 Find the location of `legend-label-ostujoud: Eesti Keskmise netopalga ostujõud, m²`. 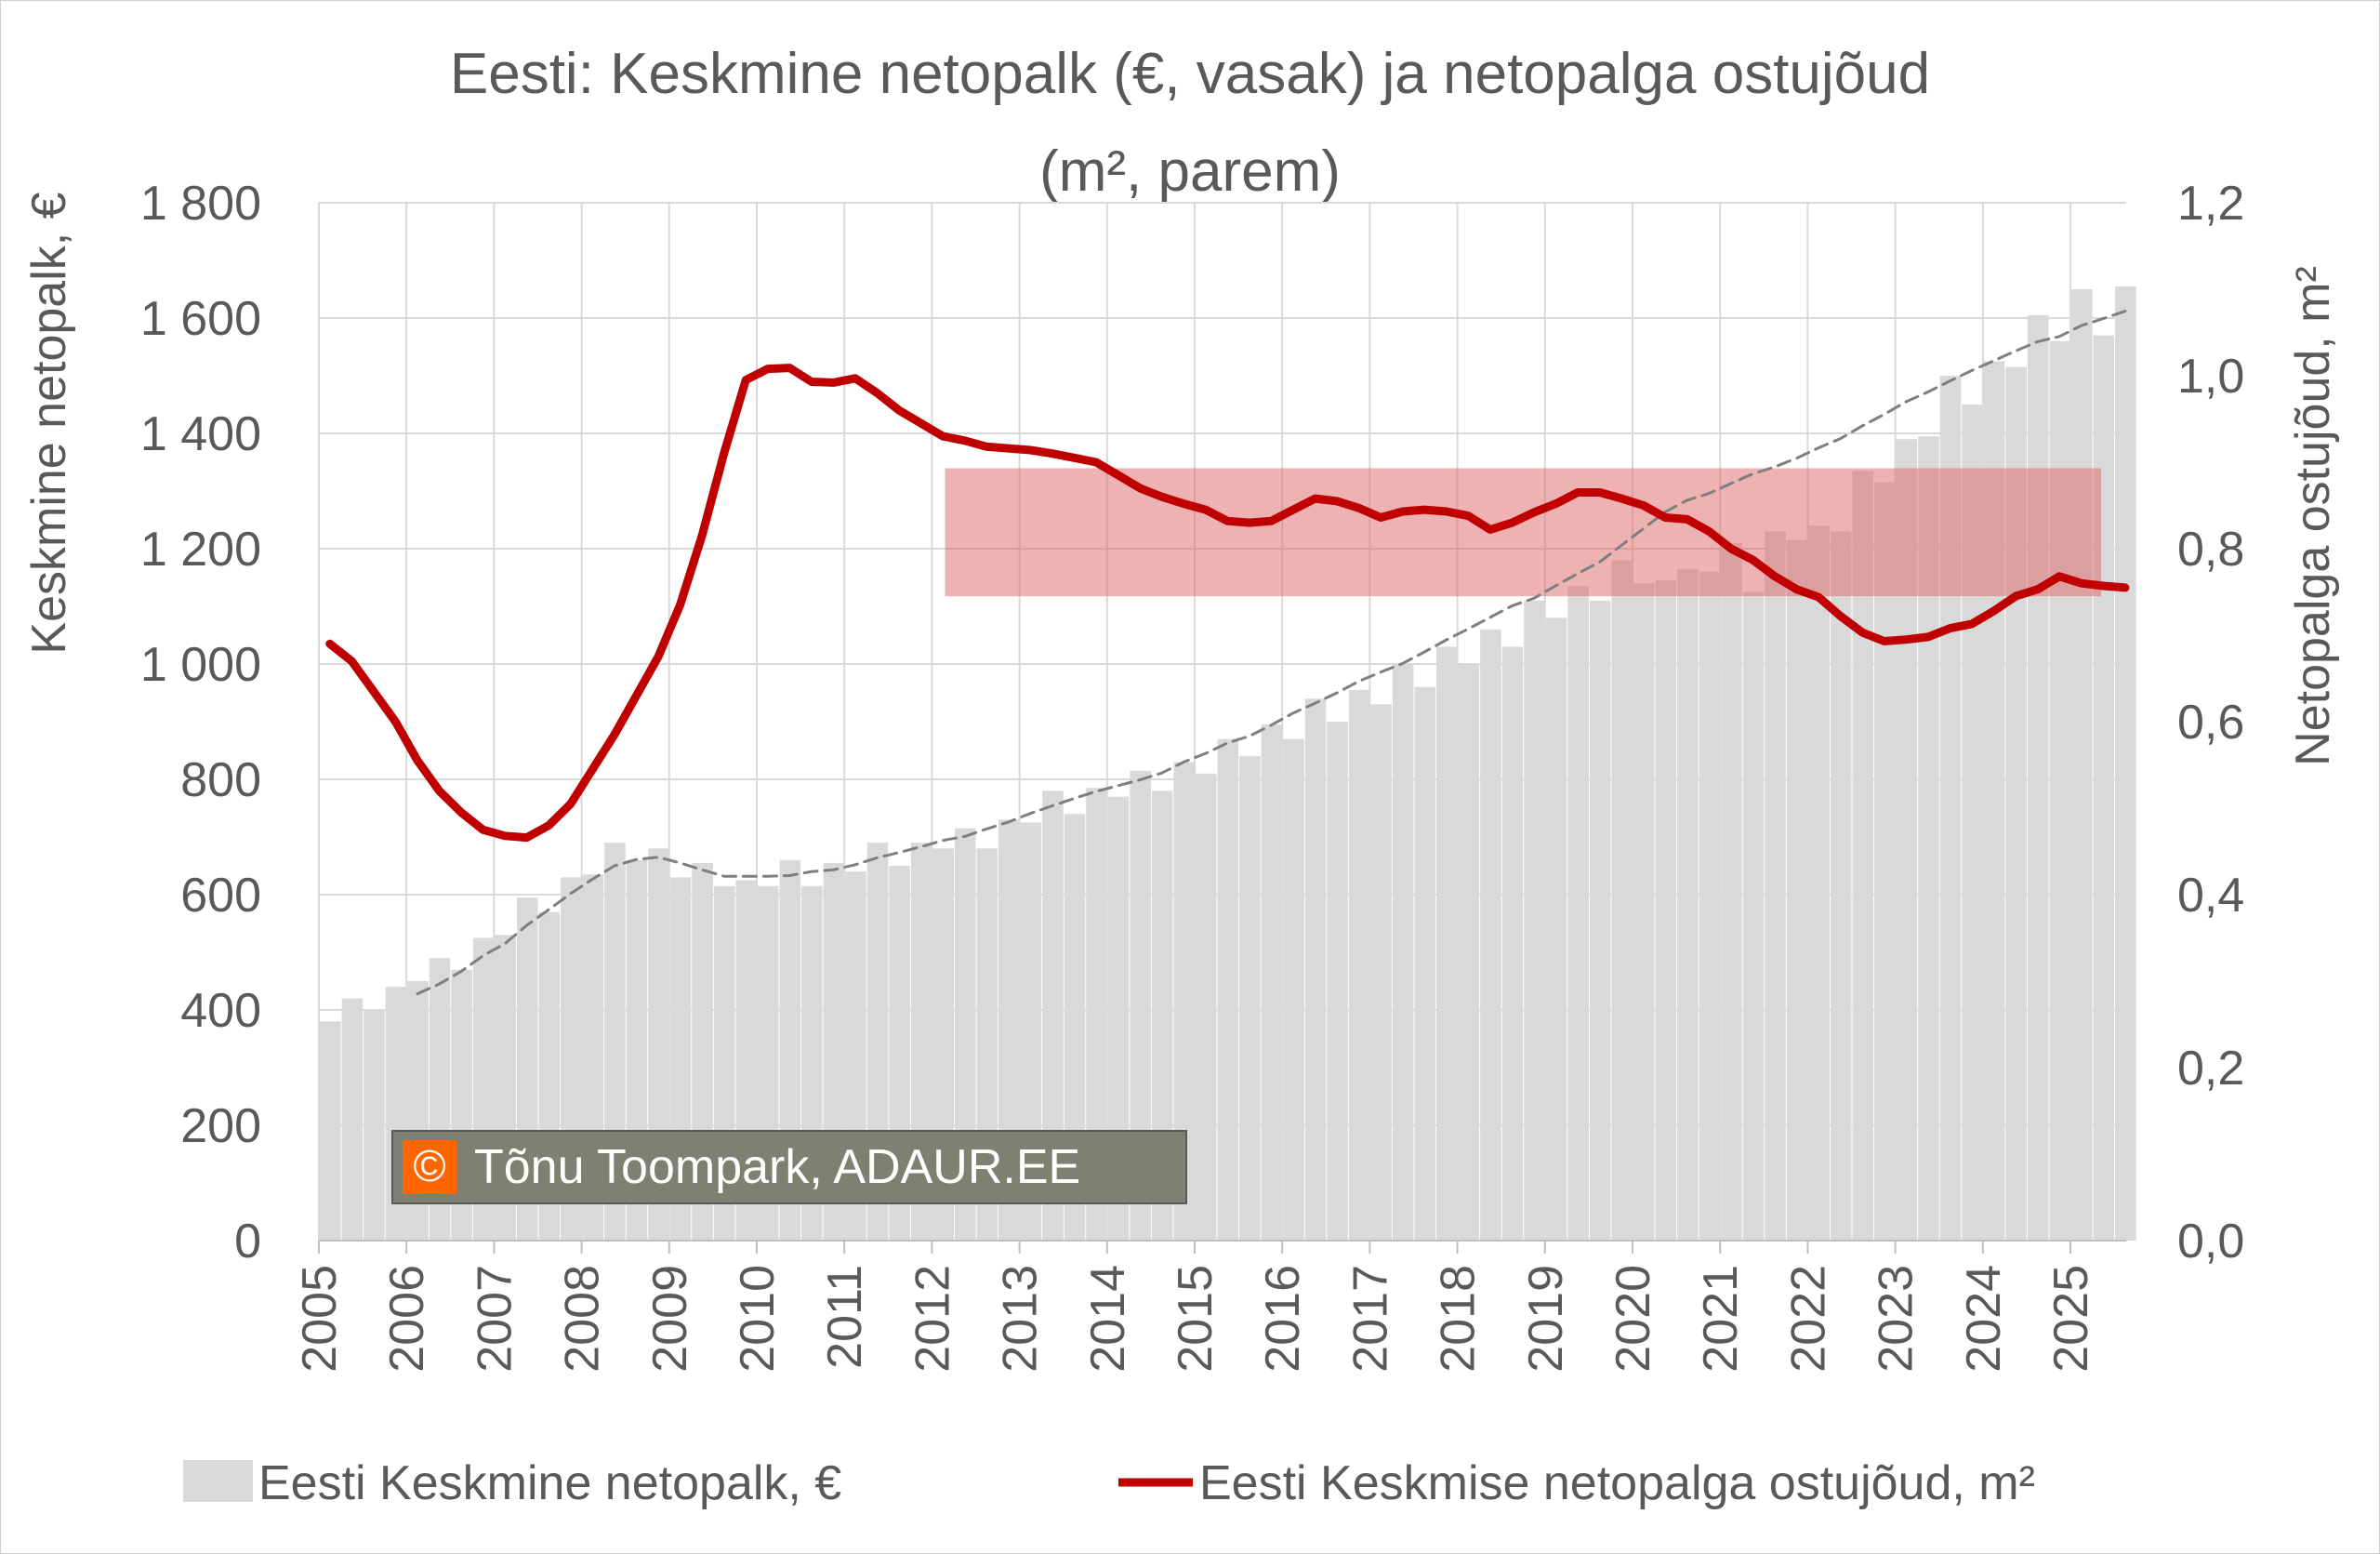

legend-label-ostujoud: Eesti Keskmise netopalga ostujõud, m² is located at coordinates (1617, 1483).